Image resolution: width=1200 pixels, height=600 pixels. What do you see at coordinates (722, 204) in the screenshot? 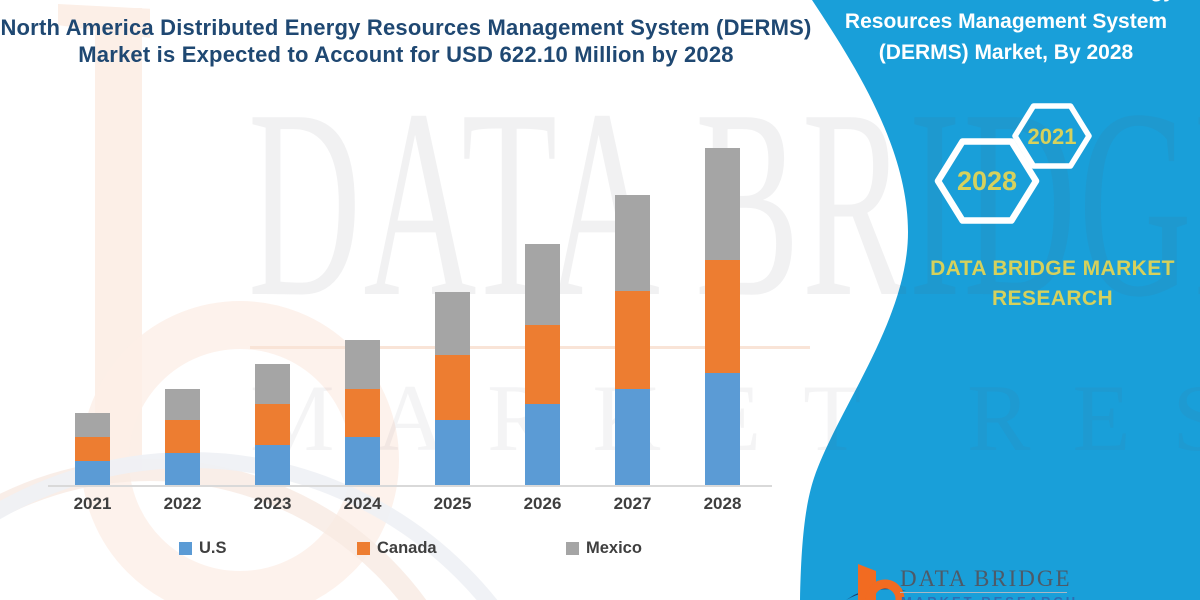
I see `bar-segment-mexico-2028` at bounding box center [722, 204].